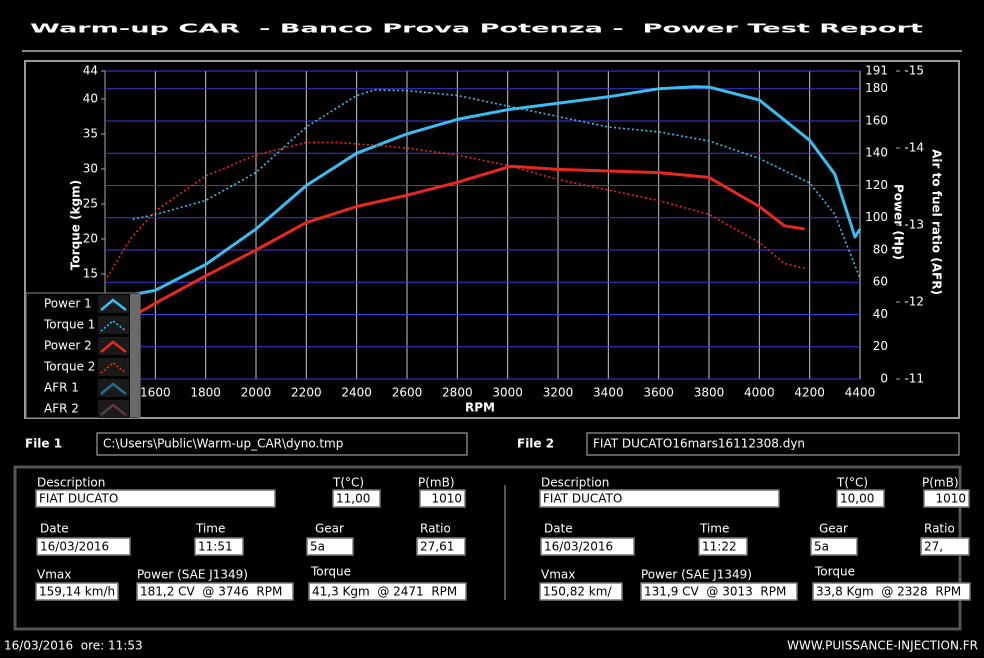 This screenshot has width=984, height=658. Describe the element at coordinates (888, 592) in the screenshot. I see `field-value: 33,8 Kgm @ 2328 RPM` at that location.